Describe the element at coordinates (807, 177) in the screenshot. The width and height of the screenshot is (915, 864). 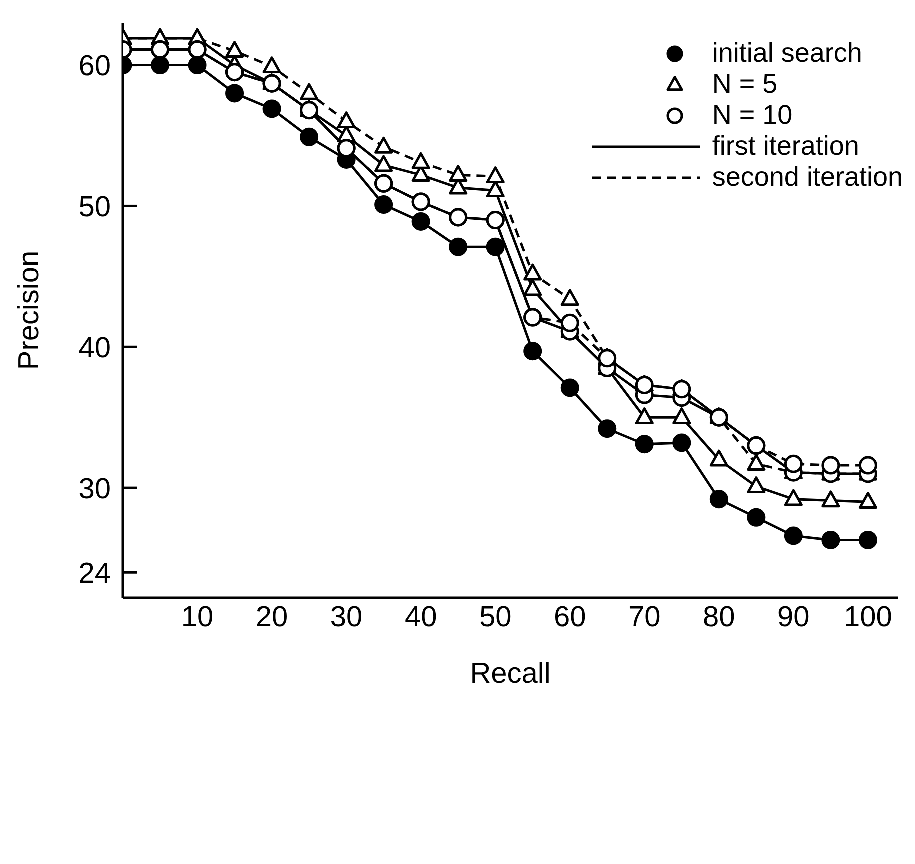
I see `annotation: second iteration` at that location.